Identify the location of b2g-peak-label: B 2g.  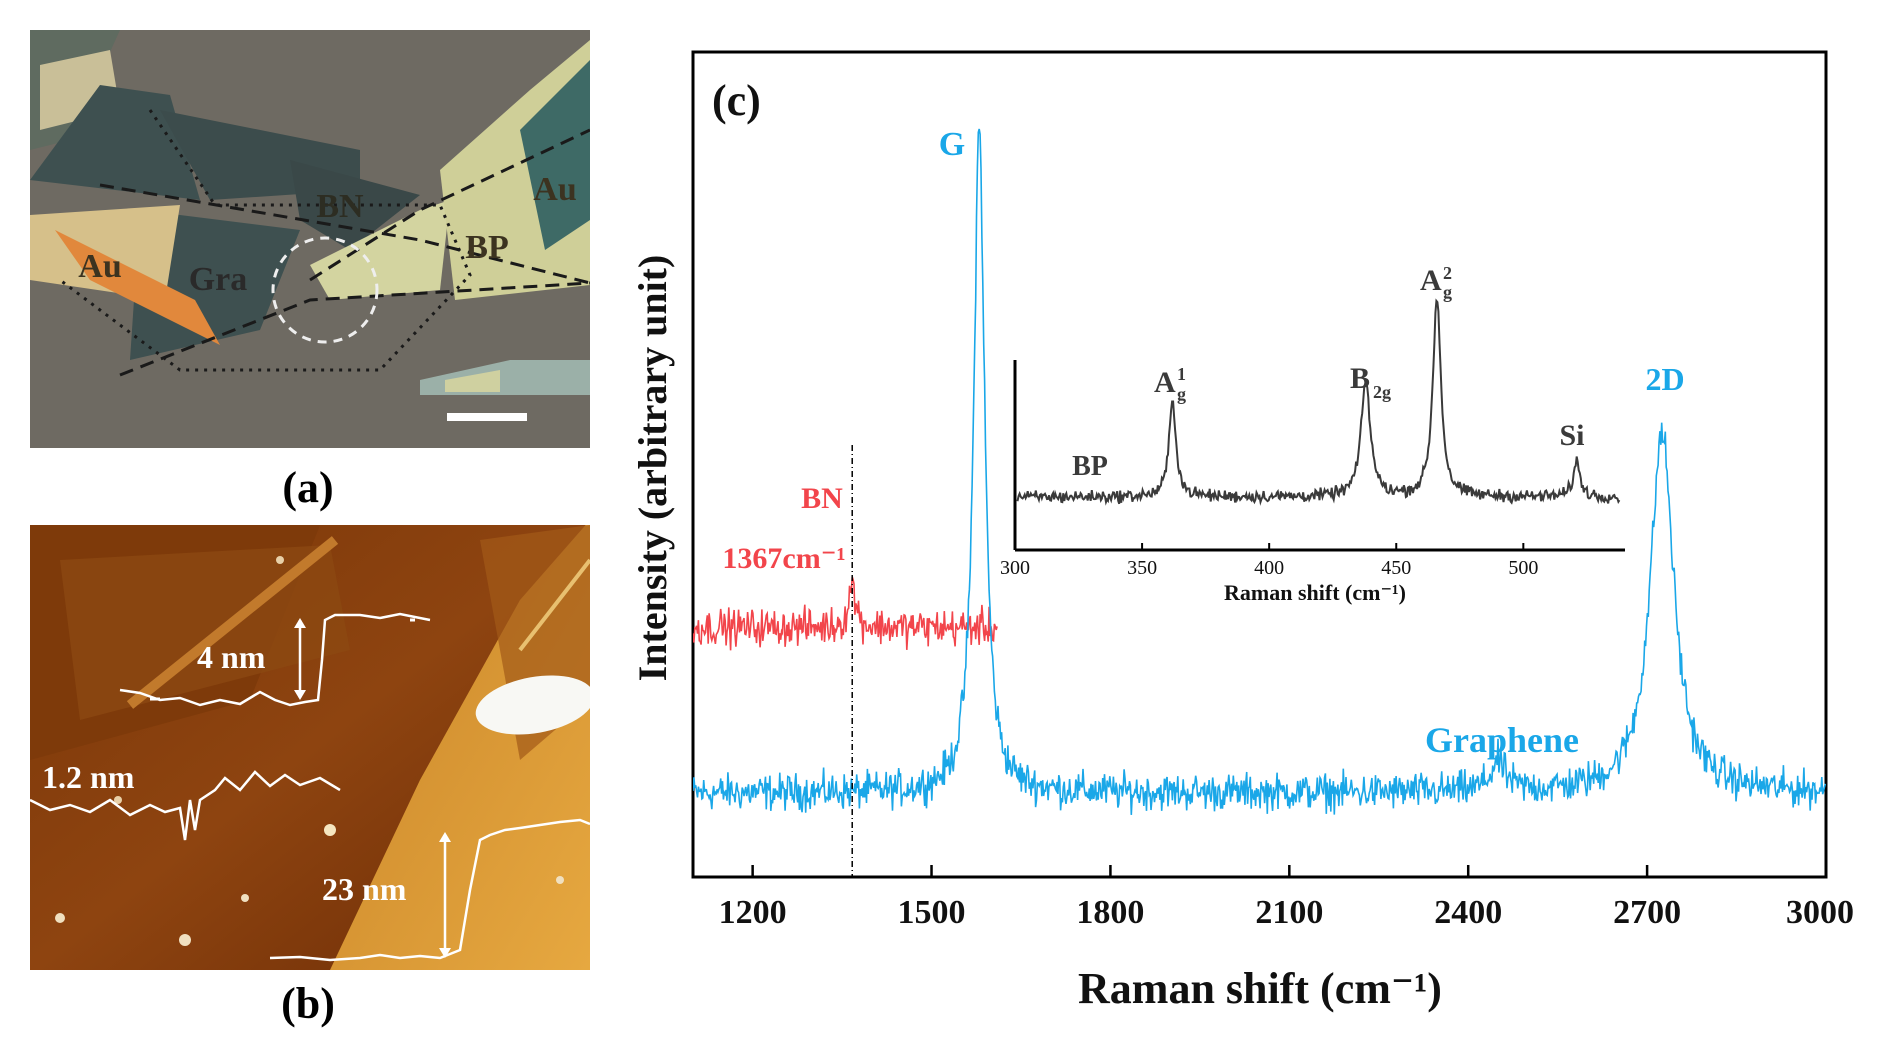
(1370, 382).